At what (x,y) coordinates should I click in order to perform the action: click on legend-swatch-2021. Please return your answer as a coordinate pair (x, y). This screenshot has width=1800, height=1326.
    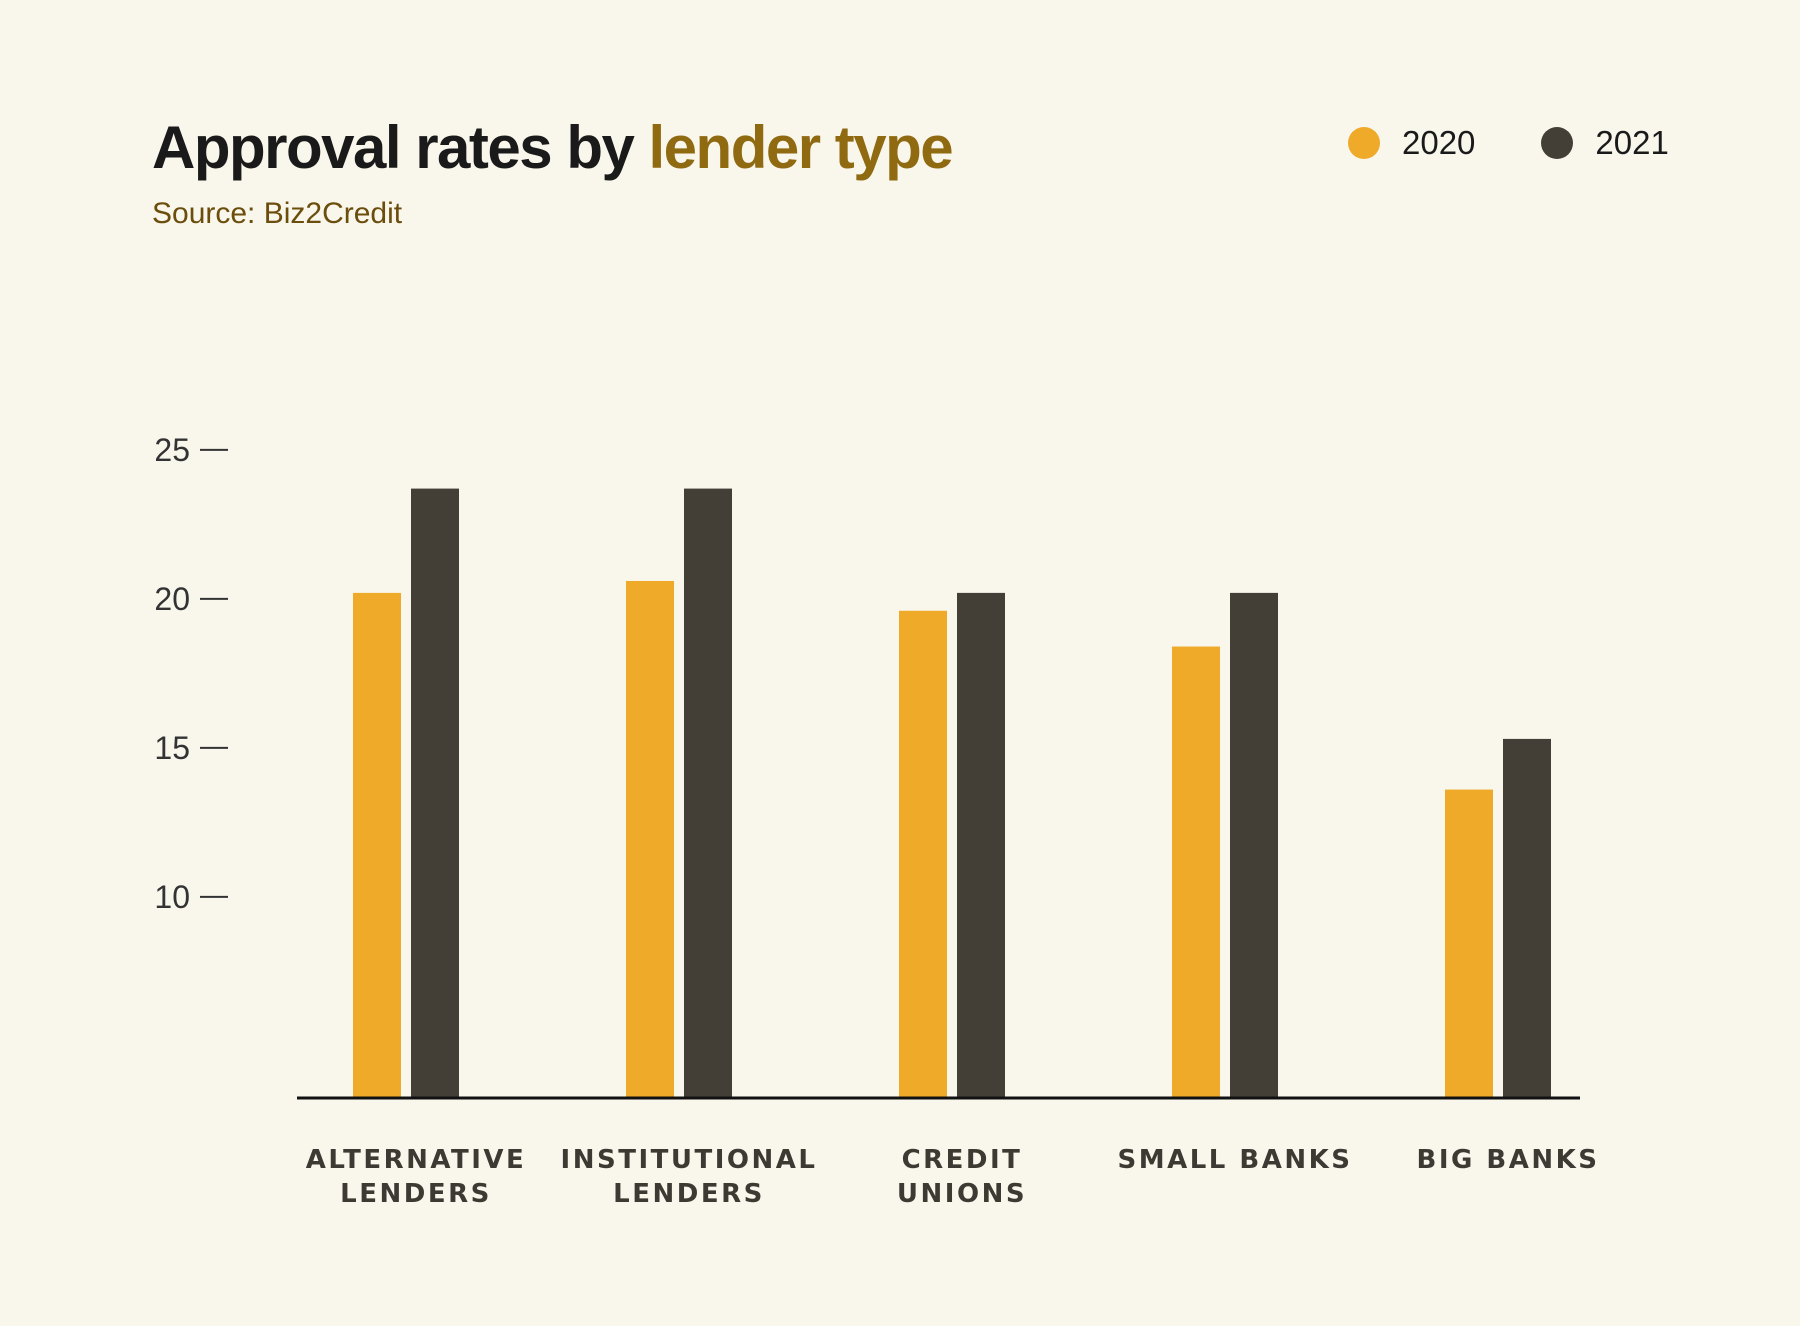
    Looking at the image, I should click on (1557, 143).